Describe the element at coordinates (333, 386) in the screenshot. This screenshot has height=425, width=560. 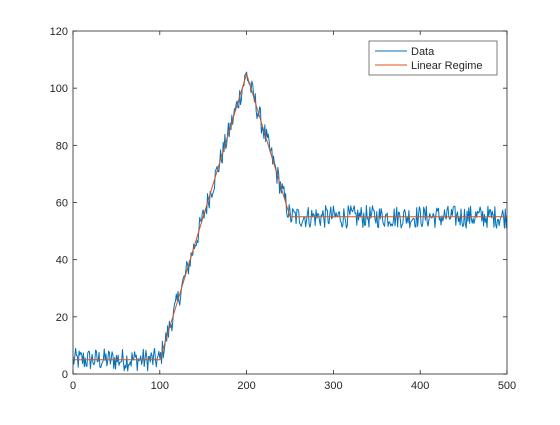
I see `x-tick-label: 300` at that location.